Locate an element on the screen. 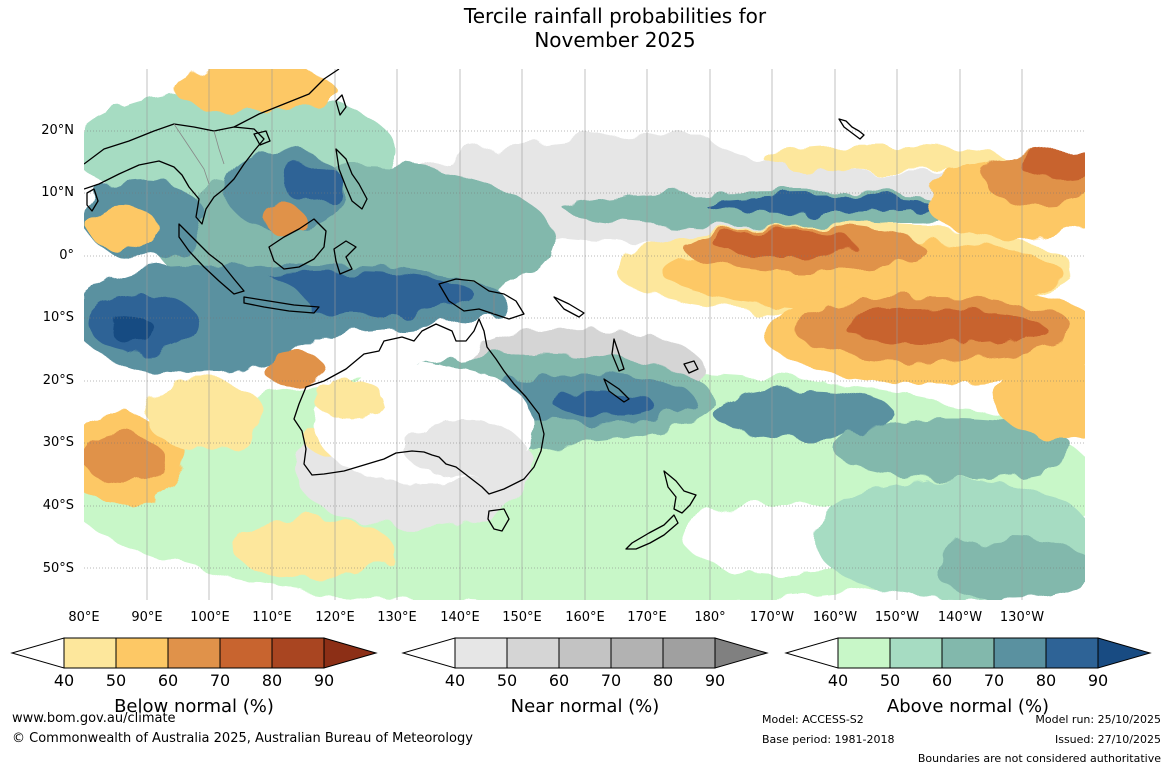 The height and width of the screenshot is (770, 1173). lon-label-180: 180° is located at coordinates (710, 617).